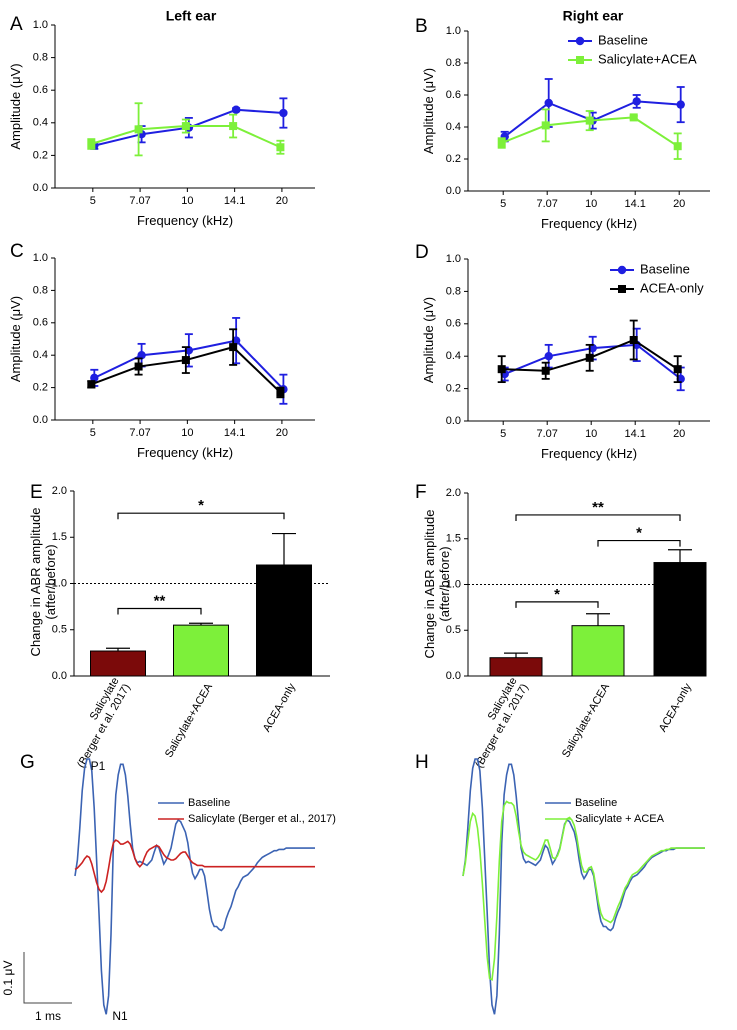 The image size is (737, 1030). Describe the element at coordinates (8, 978) in the screenshot. I see `scale-bar-vertical-label: 0.1 μV` at that location.